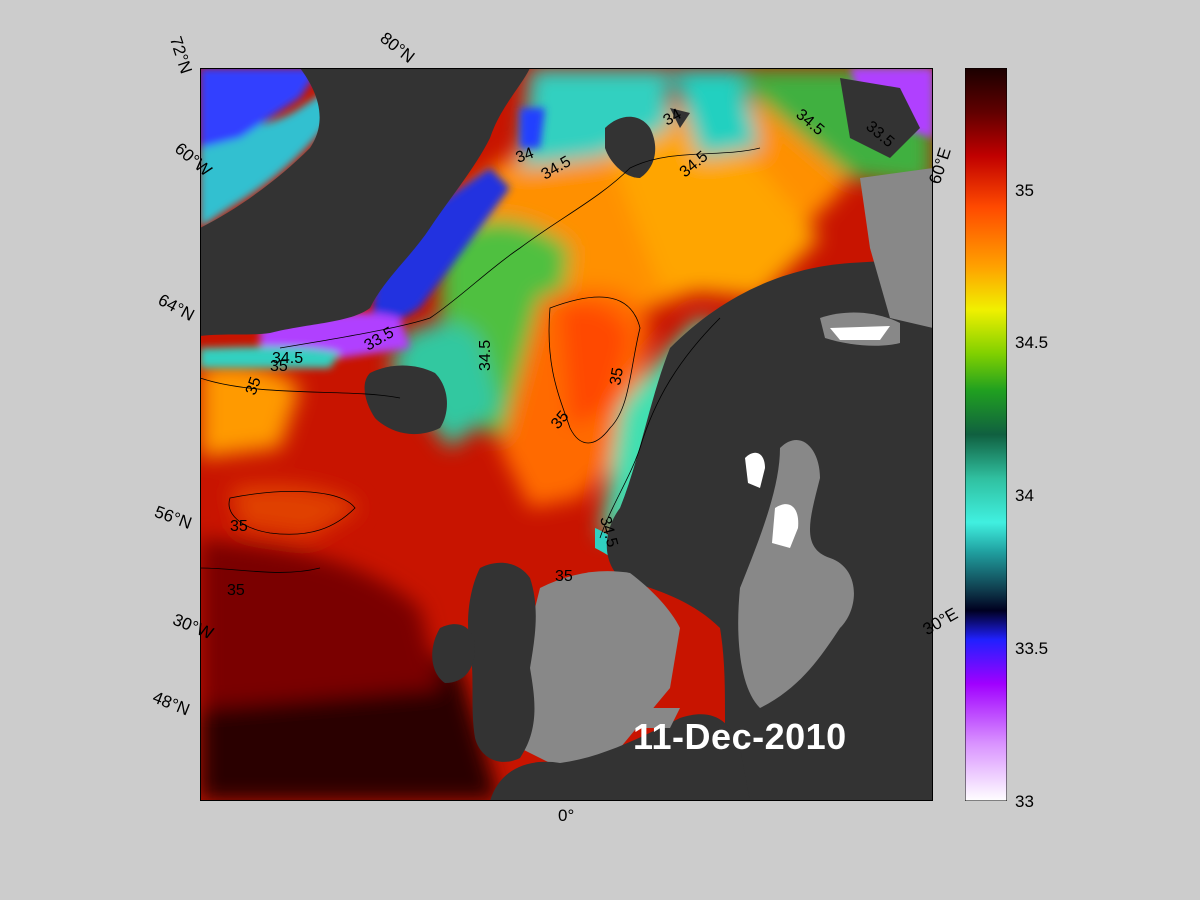  I want to click on colorbar-tick: 33.5, so click(1032, 648).